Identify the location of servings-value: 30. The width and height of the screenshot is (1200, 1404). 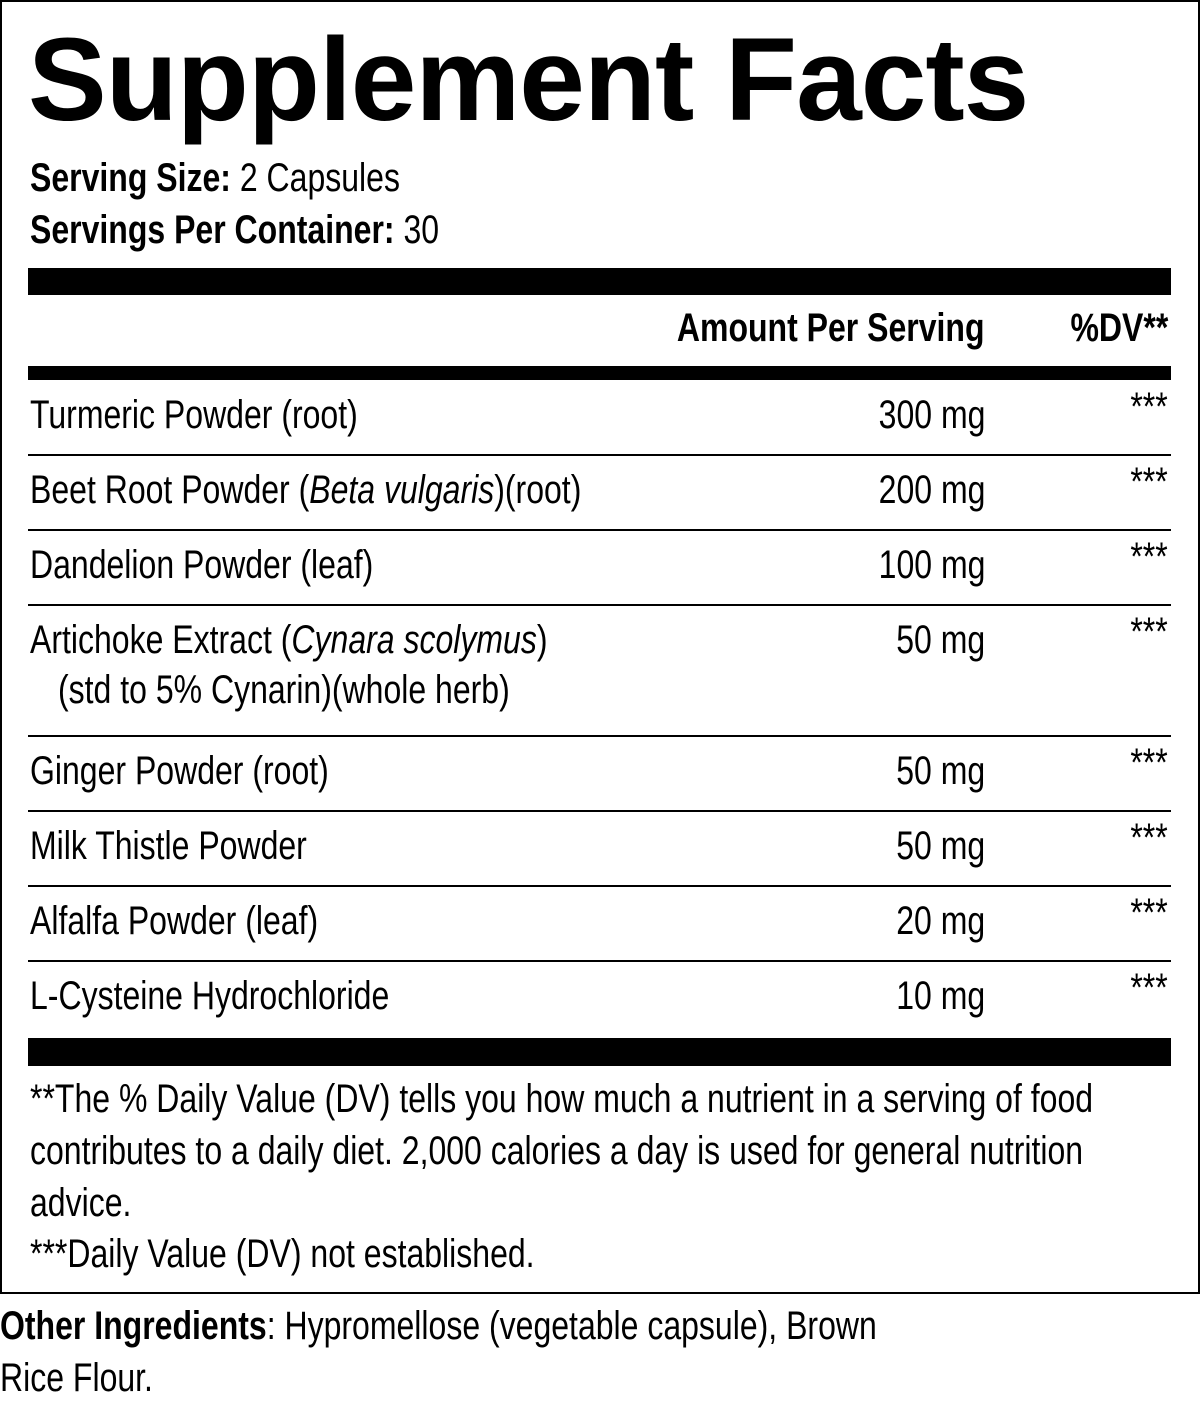
(421, 230).